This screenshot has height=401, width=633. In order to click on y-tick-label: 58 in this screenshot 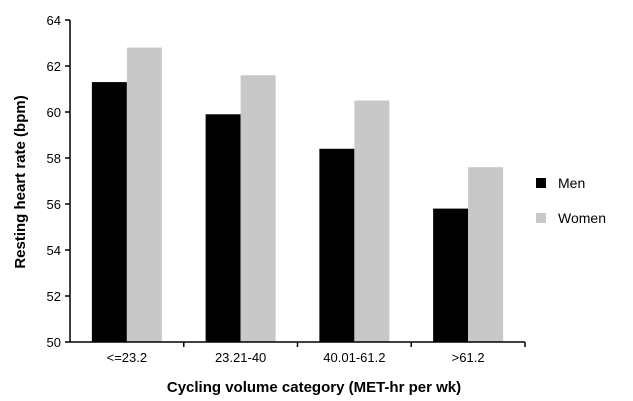, I will do `click(54, 158)`.